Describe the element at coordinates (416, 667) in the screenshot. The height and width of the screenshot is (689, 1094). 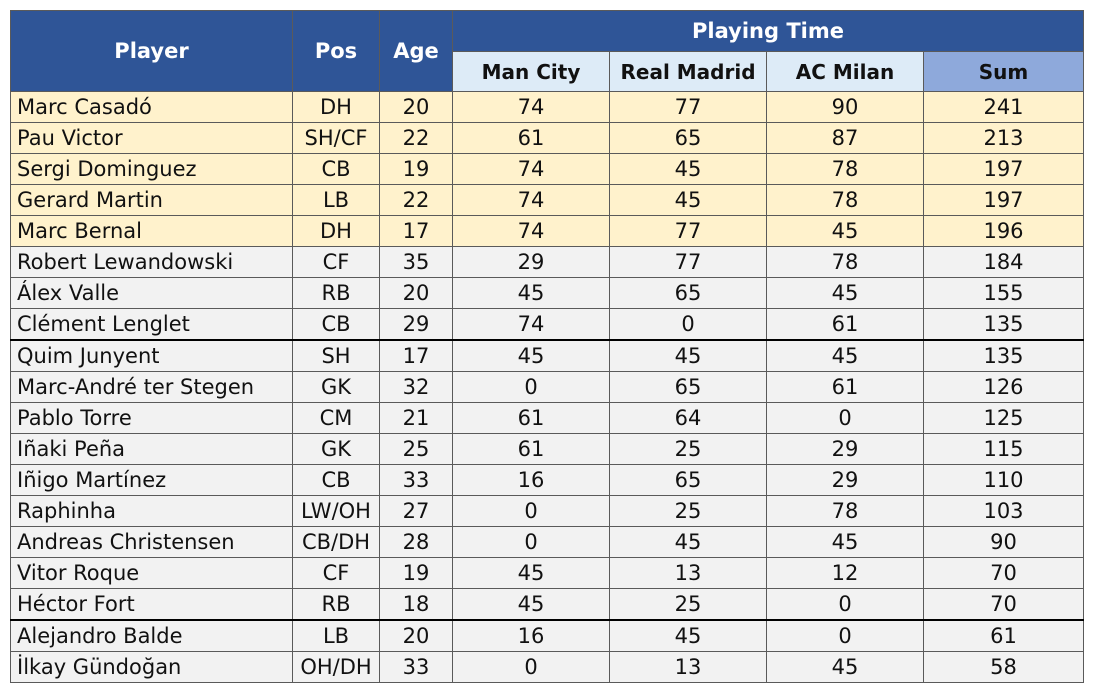
I see `cell-age: 33` at that location.